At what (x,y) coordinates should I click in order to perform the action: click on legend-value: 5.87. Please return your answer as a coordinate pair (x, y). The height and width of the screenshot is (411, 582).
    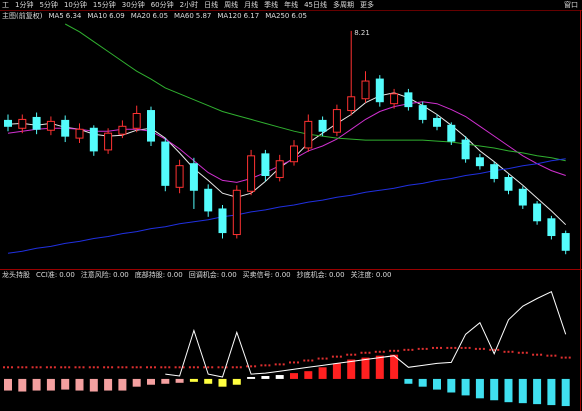
    Looking at the image, I should click on (204, 16).